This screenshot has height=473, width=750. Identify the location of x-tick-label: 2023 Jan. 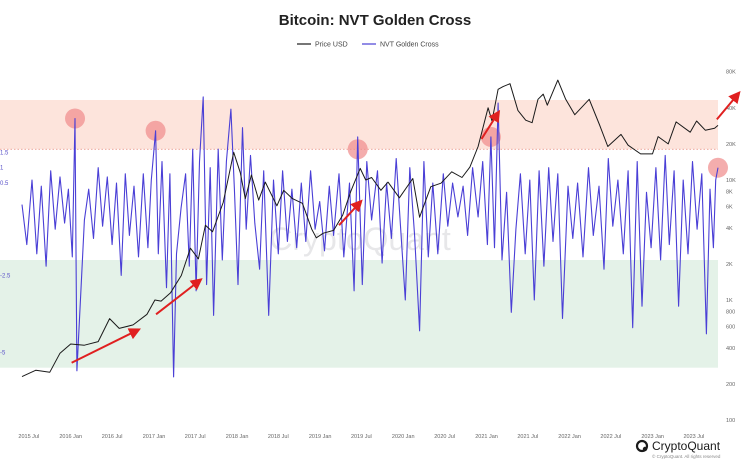
(652, 437).